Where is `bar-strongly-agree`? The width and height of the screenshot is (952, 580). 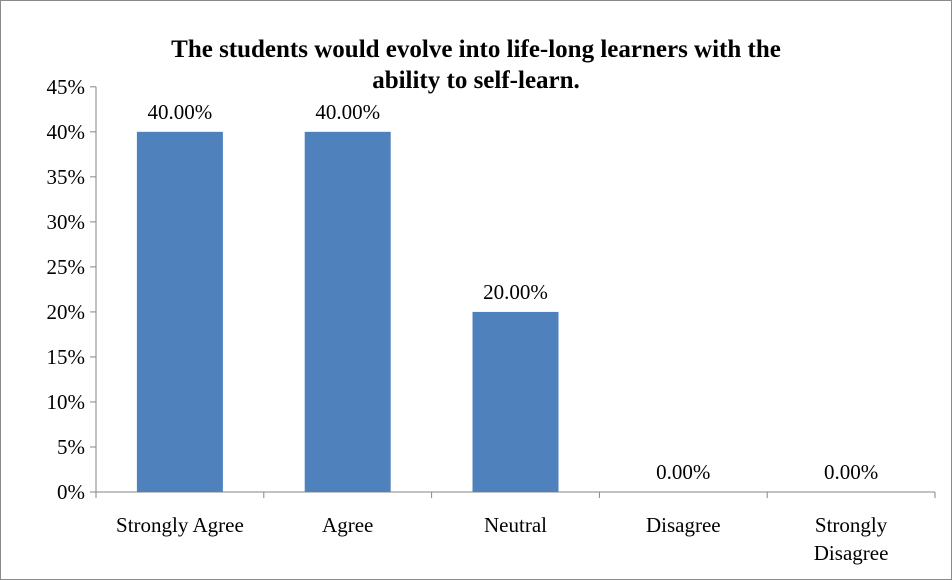
bar-strongly-agree is located at coordinates (179, 312).